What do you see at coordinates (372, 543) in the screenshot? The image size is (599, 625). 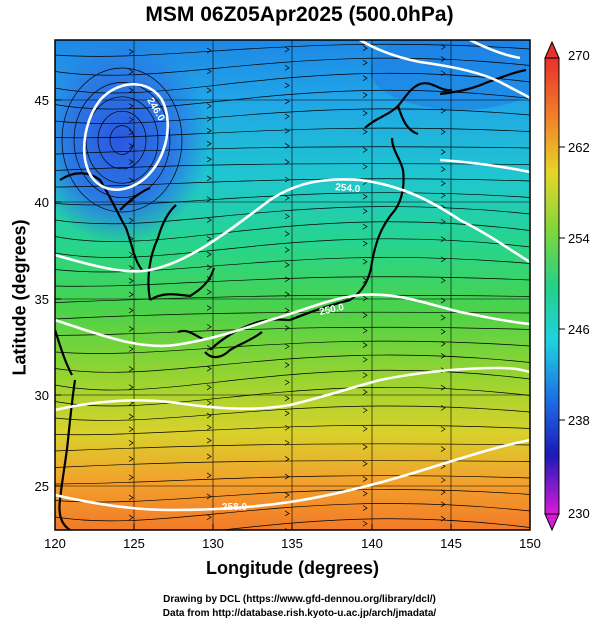 I see `x-tick-label: 140` at bounding box center [372, 543].